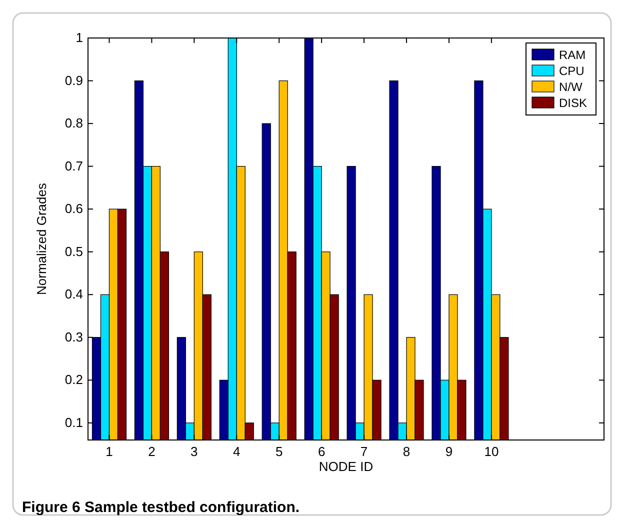 This screenshot has height=530, width=626. I want to click on x-tick-label: 10, so click(491, 451).